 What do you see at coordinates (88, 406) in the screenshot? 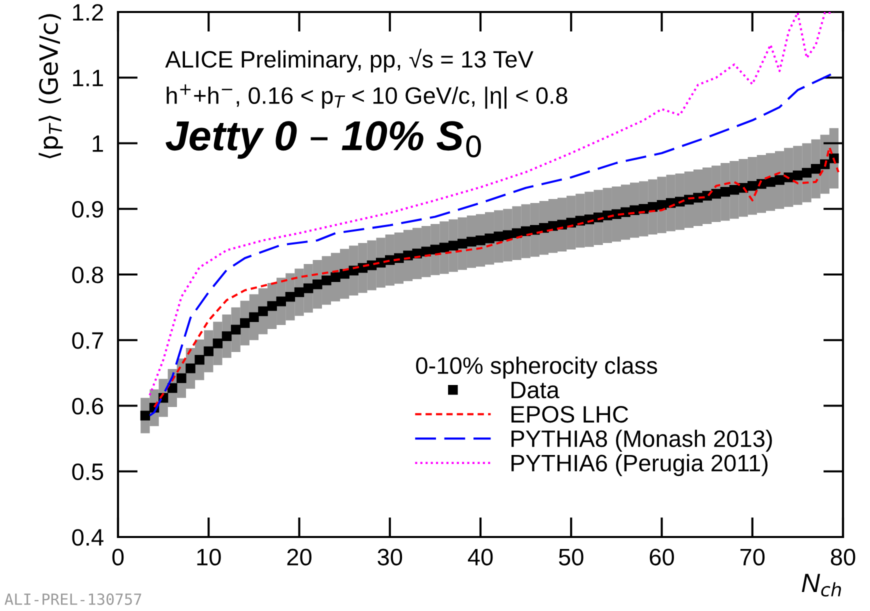
I see `y-tick-label: 0.6` at bounding box center [88, 406].